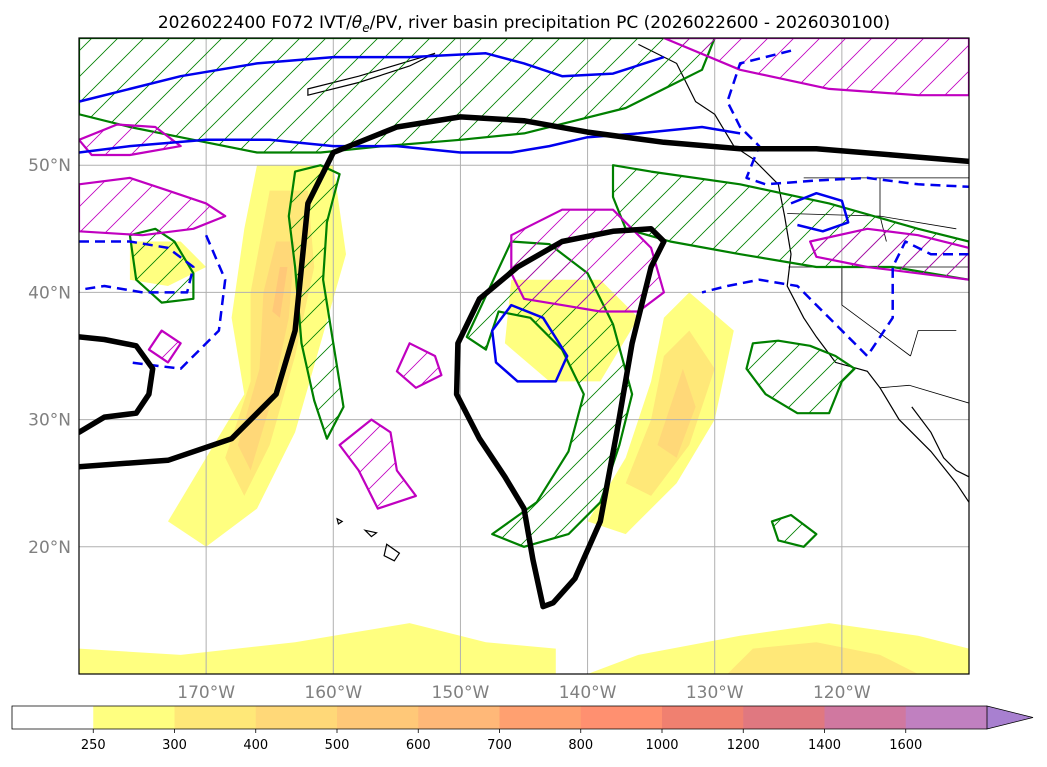 This screenshot has width=1047, height=767. What do you see at coordinates (93, 745) in the screenshot?
I see `colorbar-label-0: 250` at bounding box center [93, 745].